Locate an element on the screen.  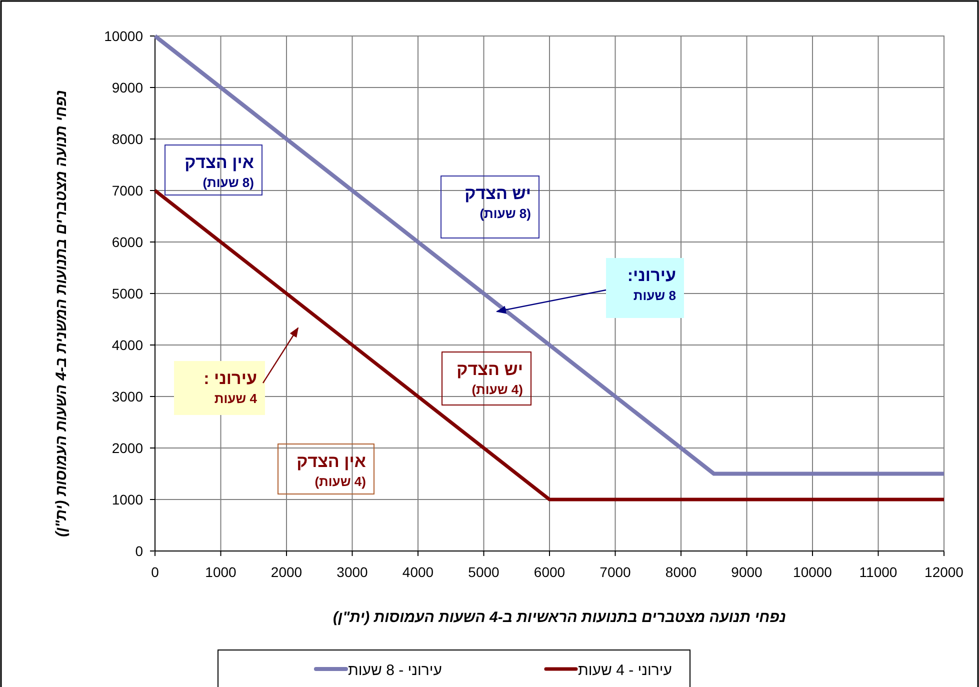
x-axis-title: נפחי תנועה מצטברים בתנועות הראשיות ב-4 השעות העמוסות (ית"ן) is located at coordinates (559, 617).